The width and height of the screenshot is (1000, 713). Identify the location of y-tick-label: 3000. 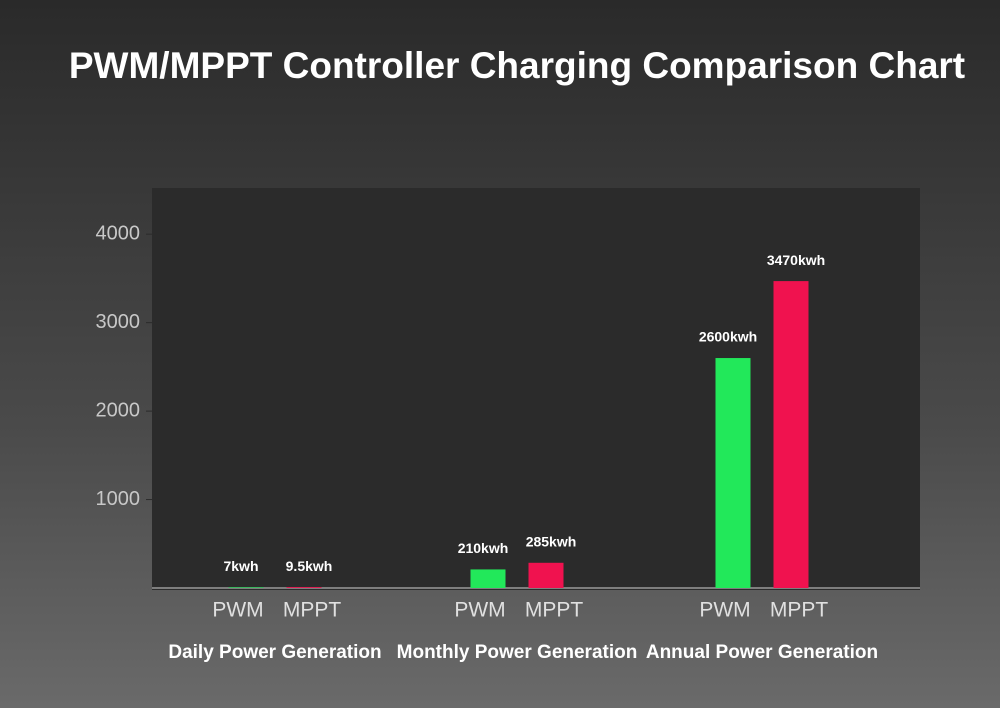
(118, 322).